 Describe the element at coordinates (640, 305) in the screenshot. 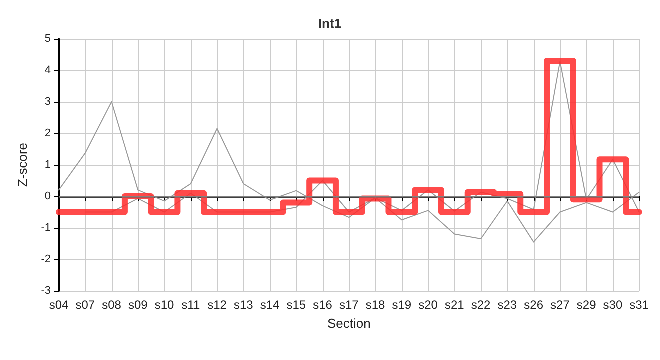

I see `x-tick-label: s31` at that location.